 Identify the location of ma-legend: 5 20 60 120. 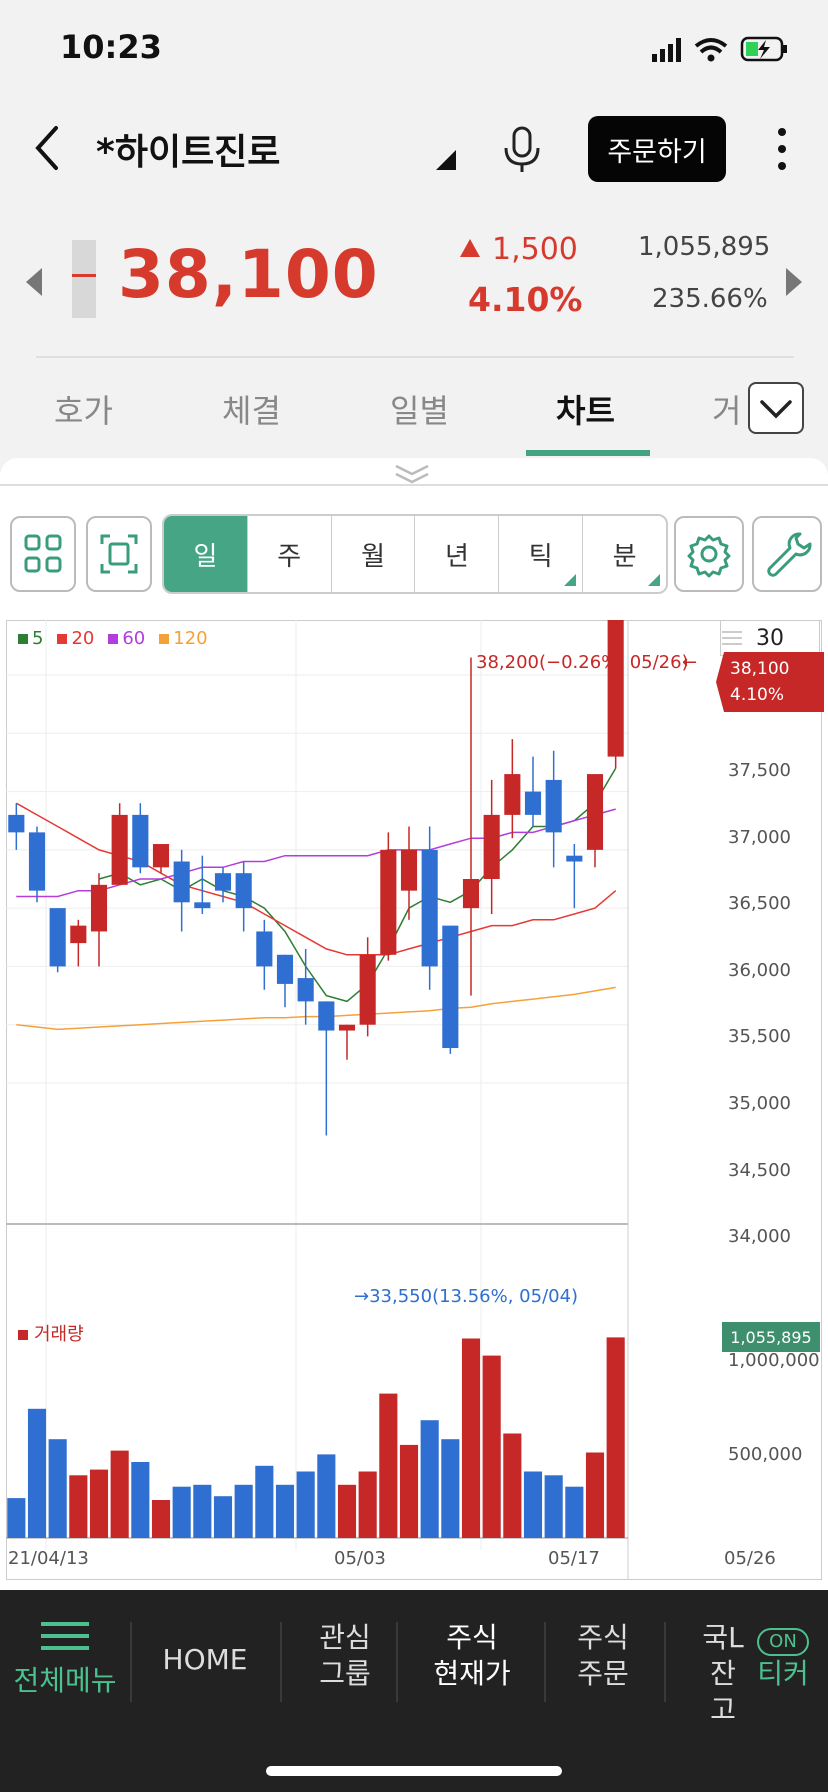
(113, 638).